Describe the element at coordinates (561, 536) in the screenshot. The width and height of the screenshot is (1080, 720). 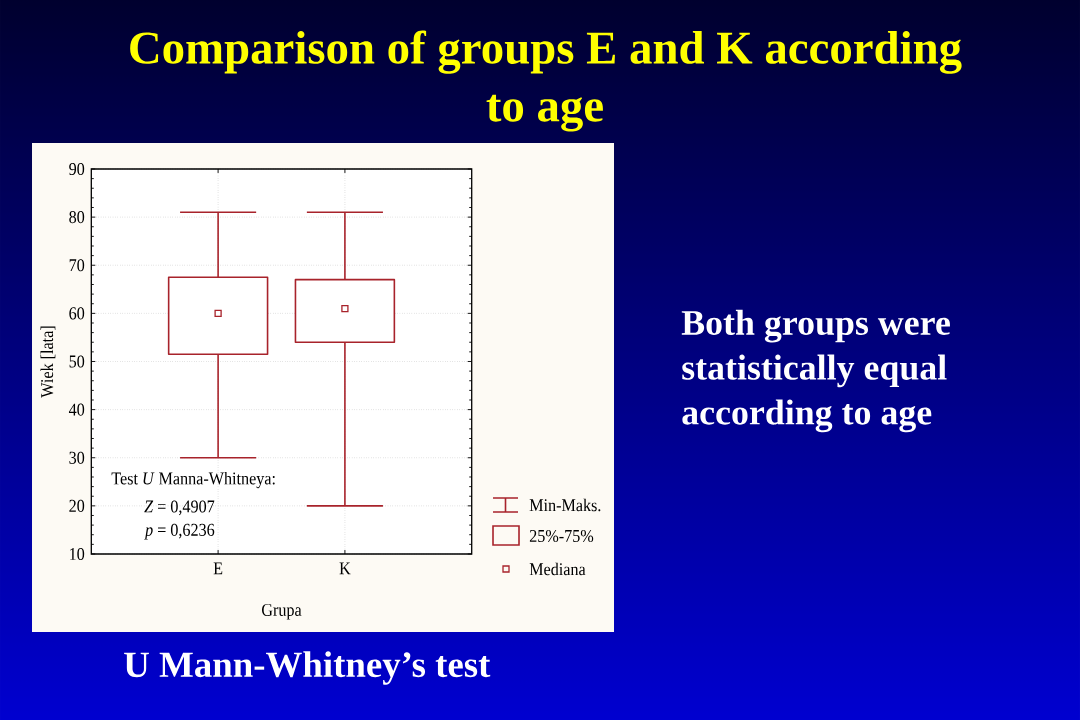
I see `text: 25%-75%` at that location.